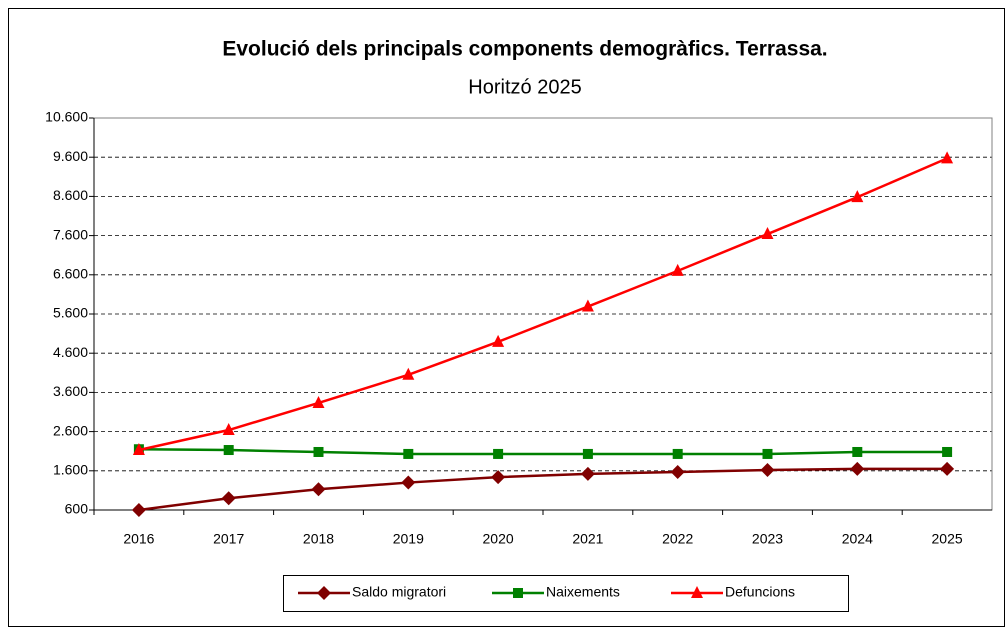 The width and height of the screenshot is (1007, 628). What do you see at coordinates (524, 87) in the screenshot?
I see `chart-subtitle: Horitzó 2025` at bounding box center [524, 87].